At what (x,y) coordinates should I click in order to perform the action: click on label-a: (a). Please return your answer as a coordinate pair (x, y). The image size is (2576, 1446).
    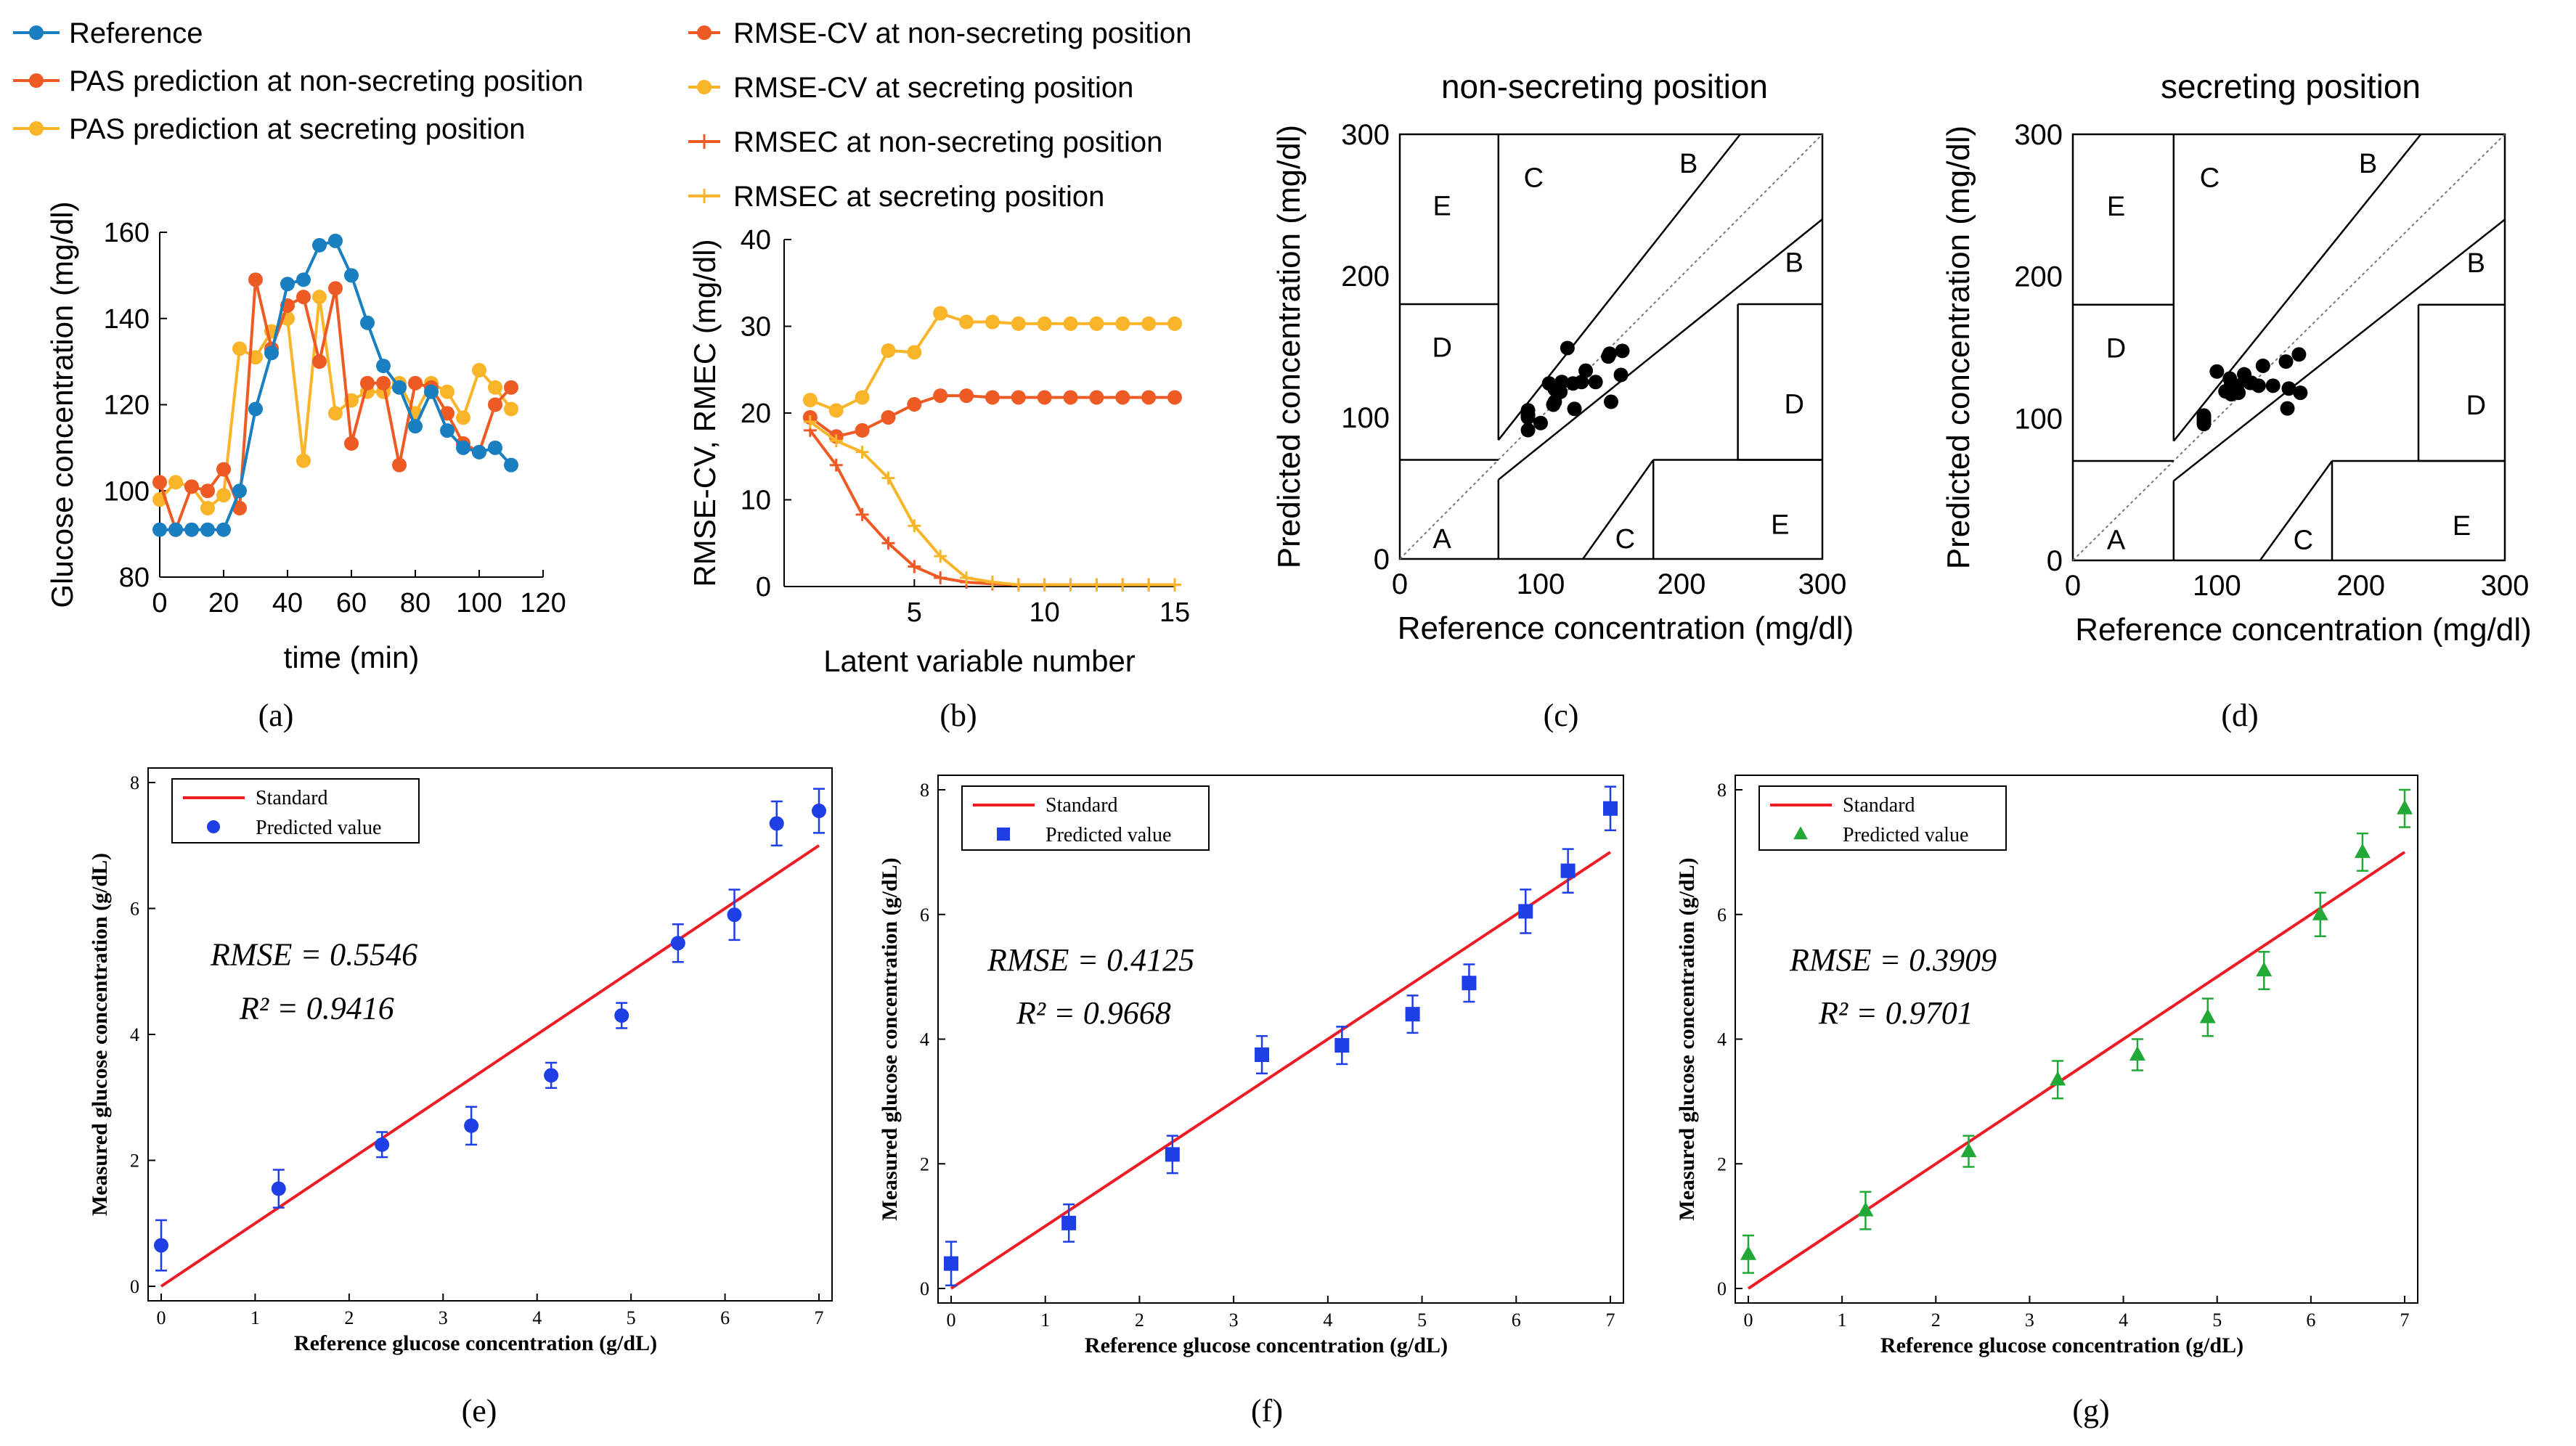
    Looking at the image, I should click on (276, 715).